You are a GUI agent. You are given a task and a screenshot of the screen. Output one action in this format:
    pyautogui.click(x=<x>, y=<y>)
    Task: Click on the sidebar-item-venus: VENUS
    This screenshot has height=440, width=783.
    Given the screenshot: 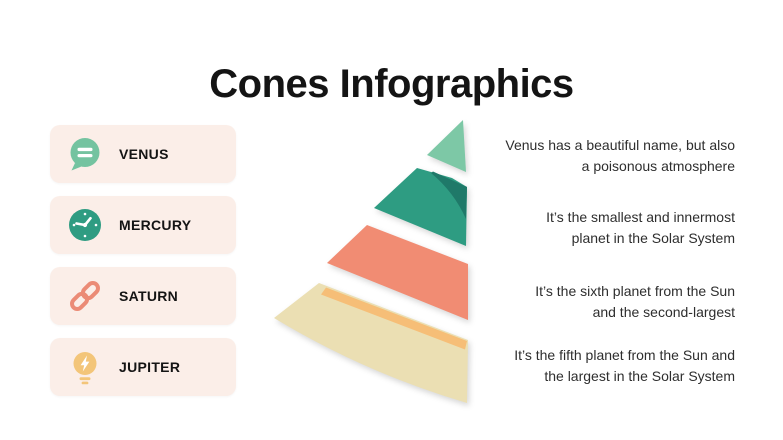 What is the action you would take?
    pyautogui.click(x=143, y=154)
    